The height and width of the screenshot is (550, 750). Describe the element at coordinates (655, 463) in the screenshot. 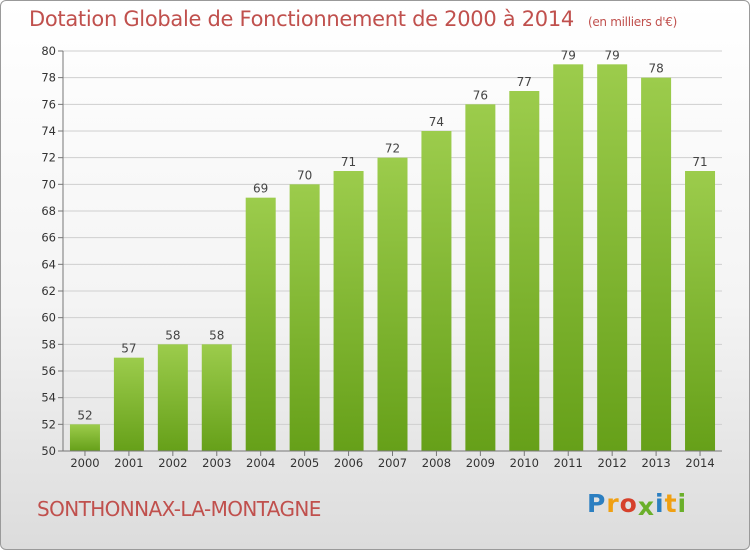

I see `x-tick-label: 2013` at that location.